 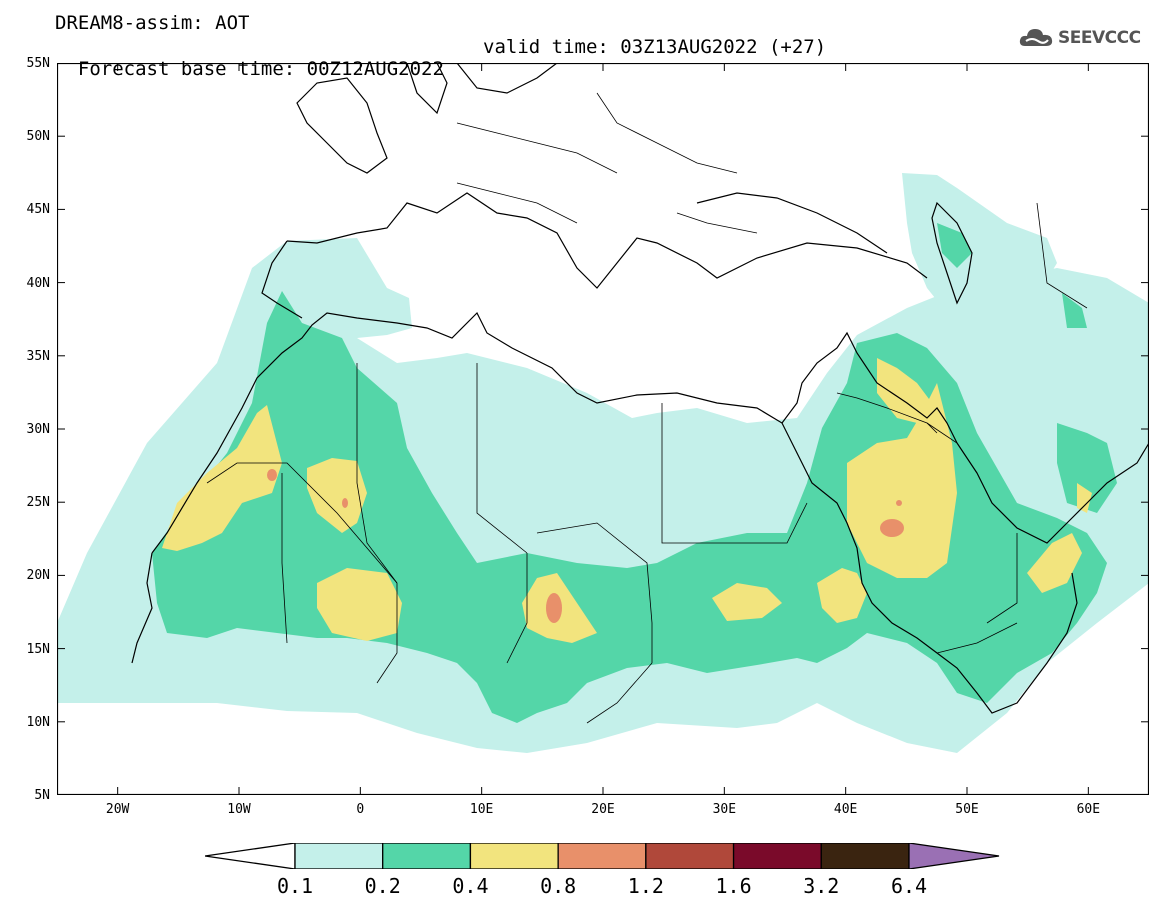 I want to click on lat-label: 35N, so click(x=38, y=356).